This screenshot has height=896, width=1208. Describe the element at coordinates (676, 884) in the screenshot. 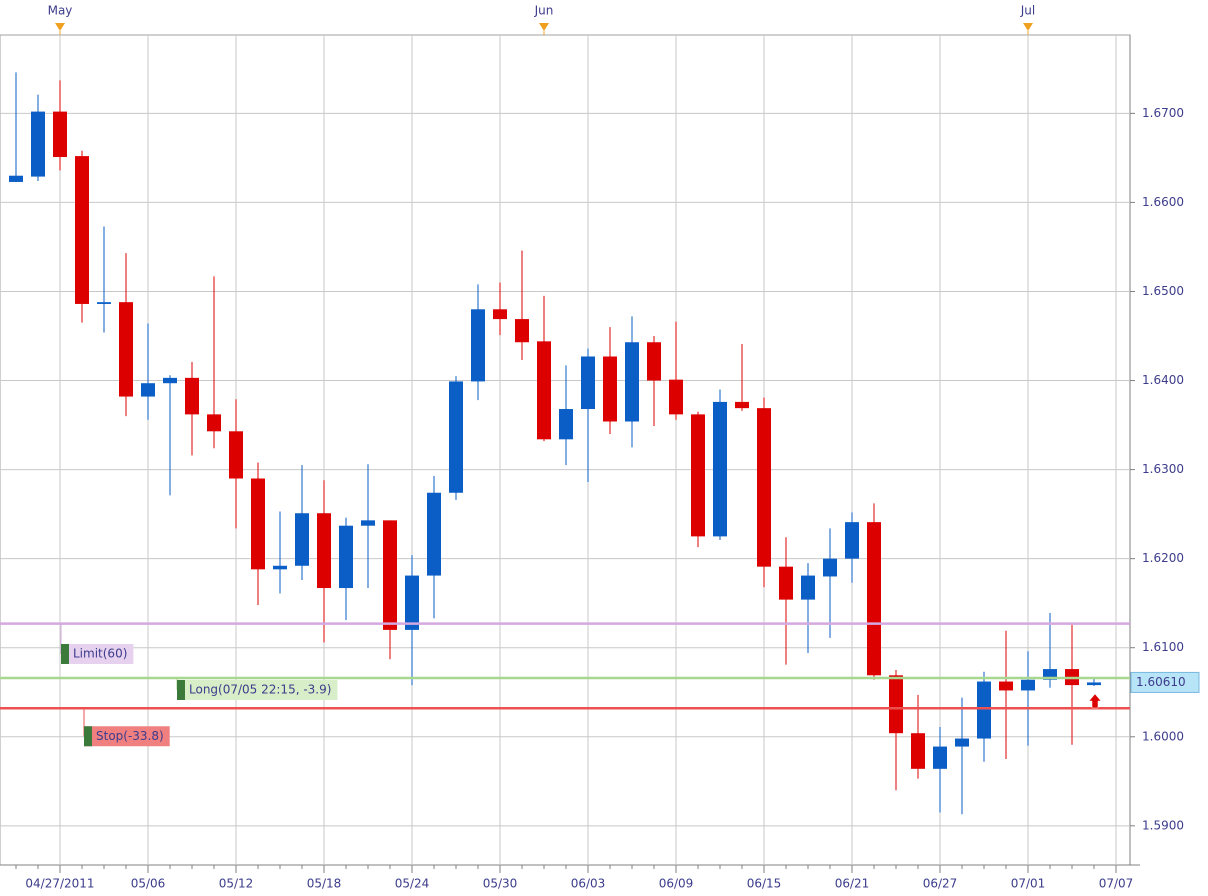

I see `x-tick-label: 06/09` at that location.